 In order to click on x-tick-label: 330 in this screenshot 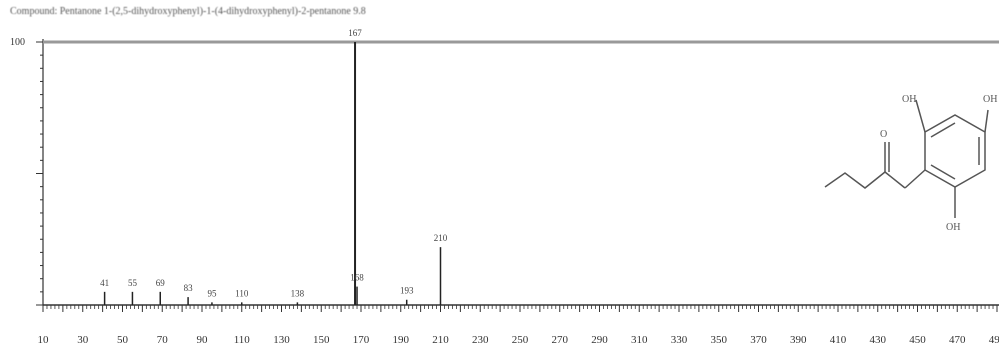, I will do `click(679, 340)`.